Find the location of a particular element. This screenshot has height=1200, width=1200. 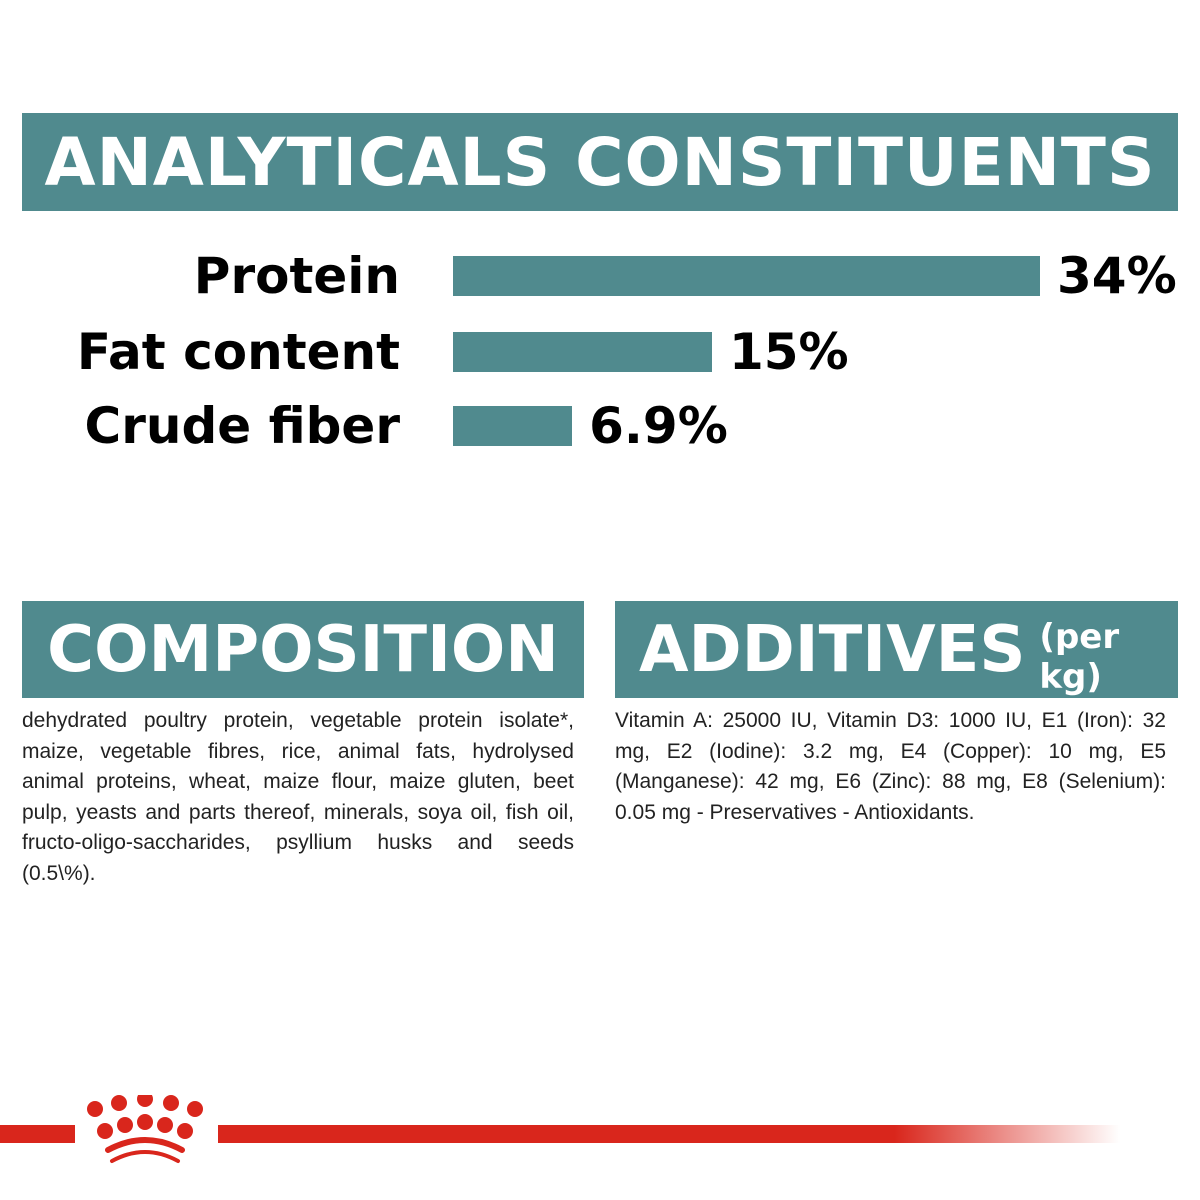

additives-header: ADDITIVES (per kg) is located at coordinates (896, 649).